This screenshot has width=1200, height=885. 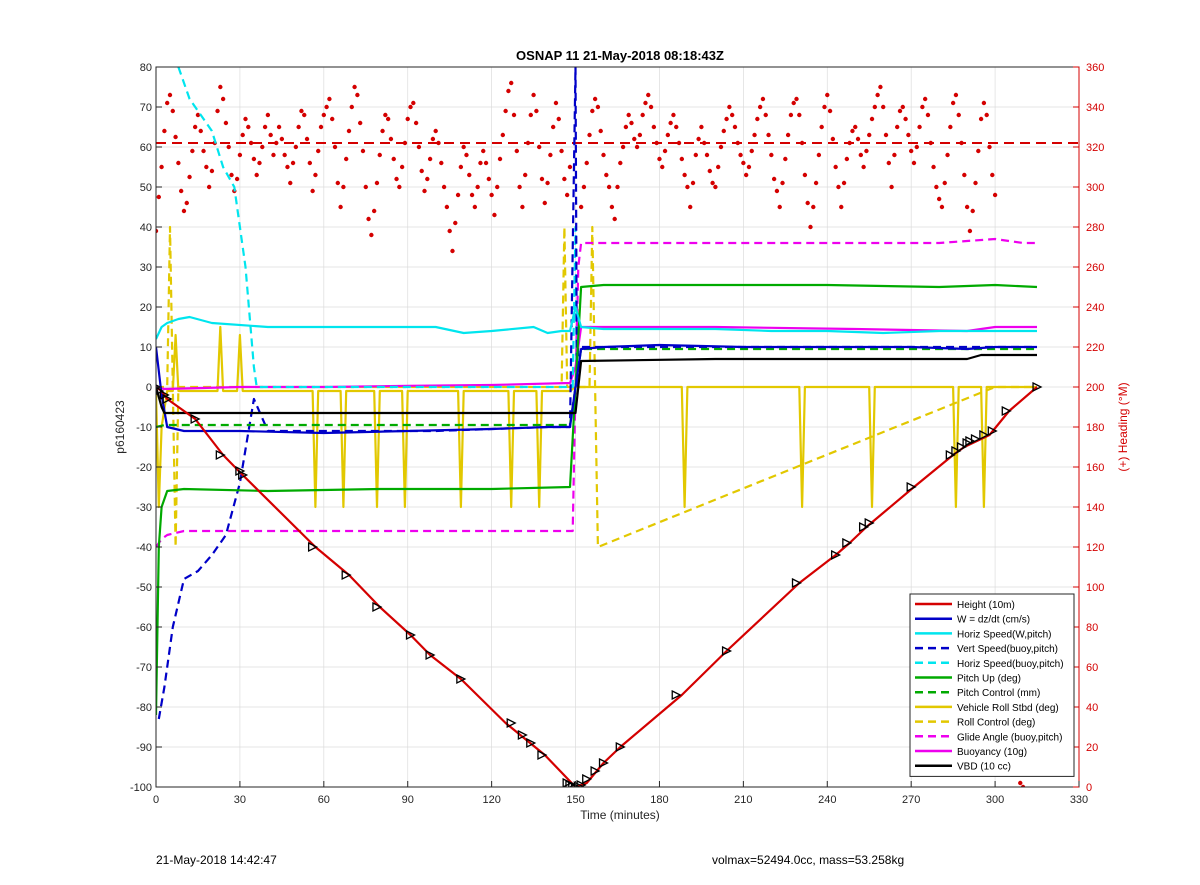 What do you see at coordinates (408, 800) in the screenshot?
I see `x-tick-label: 90` at bounding box center [408, 800].